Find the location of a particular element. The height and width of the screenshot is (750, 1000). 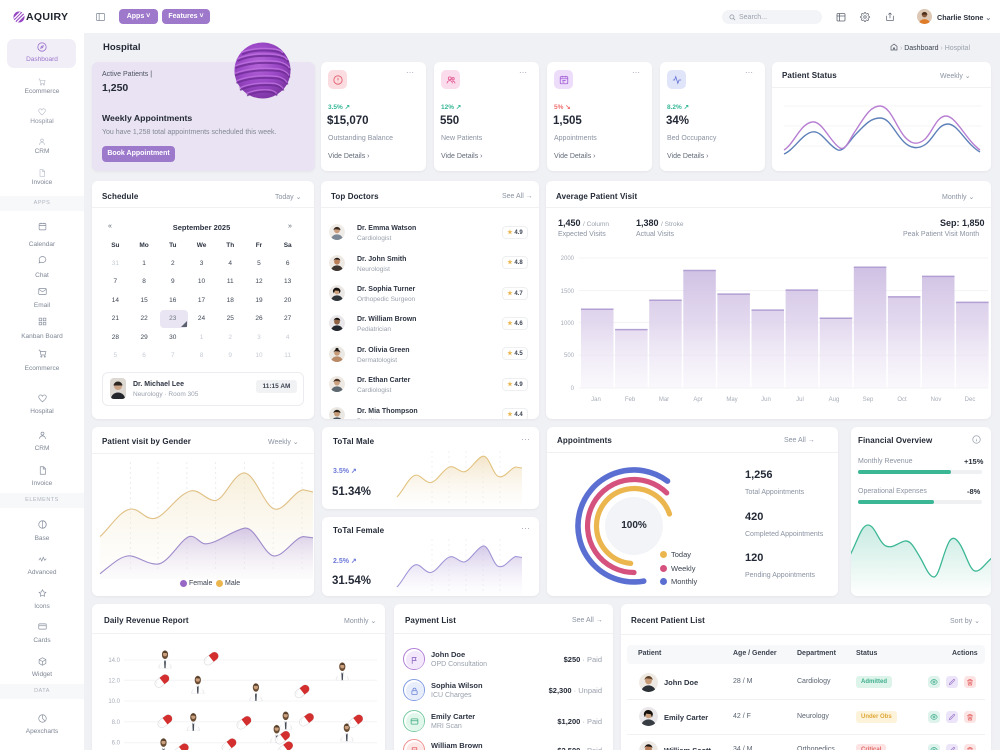

svg-text: 6.0 is located at coordinates (116, 744).